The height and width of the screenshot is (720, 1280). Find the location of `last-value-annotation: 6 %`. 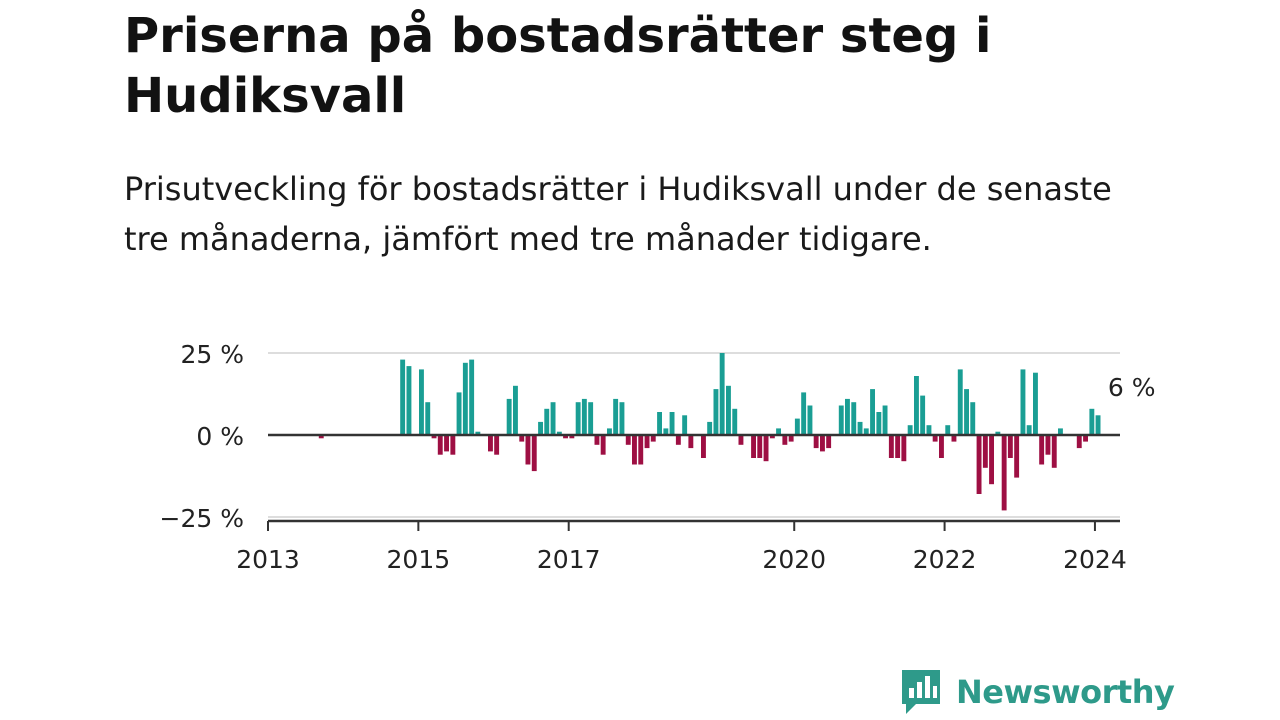

last-value-annotation: 6 % is located at coordinates (1132, 387).